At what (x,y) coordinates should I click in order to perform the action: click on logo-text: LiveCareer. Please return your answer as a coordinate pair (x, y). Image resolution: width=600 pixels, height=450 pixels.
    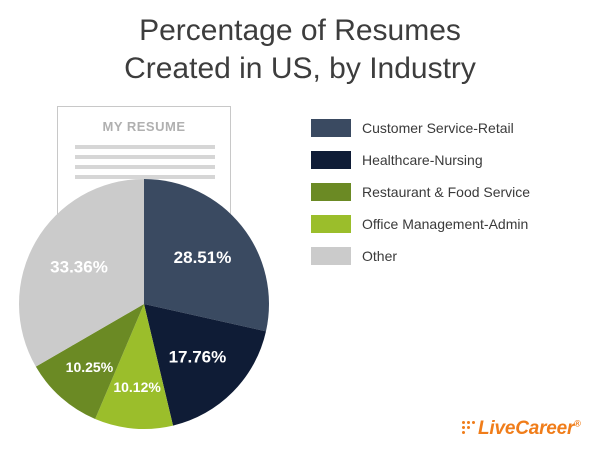
    Looking at the image, I should click on (526, 428).